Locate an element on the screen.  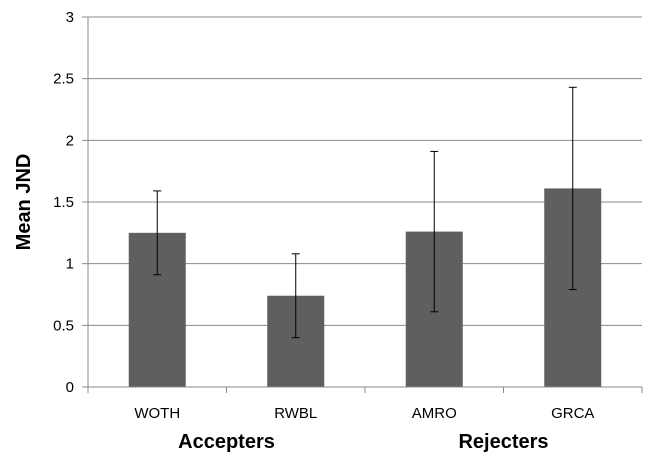
y-tick-label: 1 is located at coordinates (70, 264).